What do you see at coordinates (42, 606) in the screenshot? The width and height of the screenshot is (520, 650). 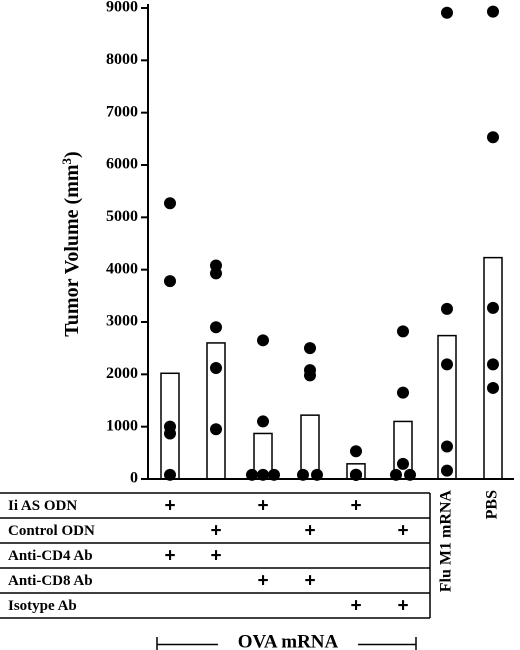 I see `condition-row-label: Isotype Ab` at bounding box center [42, 606].